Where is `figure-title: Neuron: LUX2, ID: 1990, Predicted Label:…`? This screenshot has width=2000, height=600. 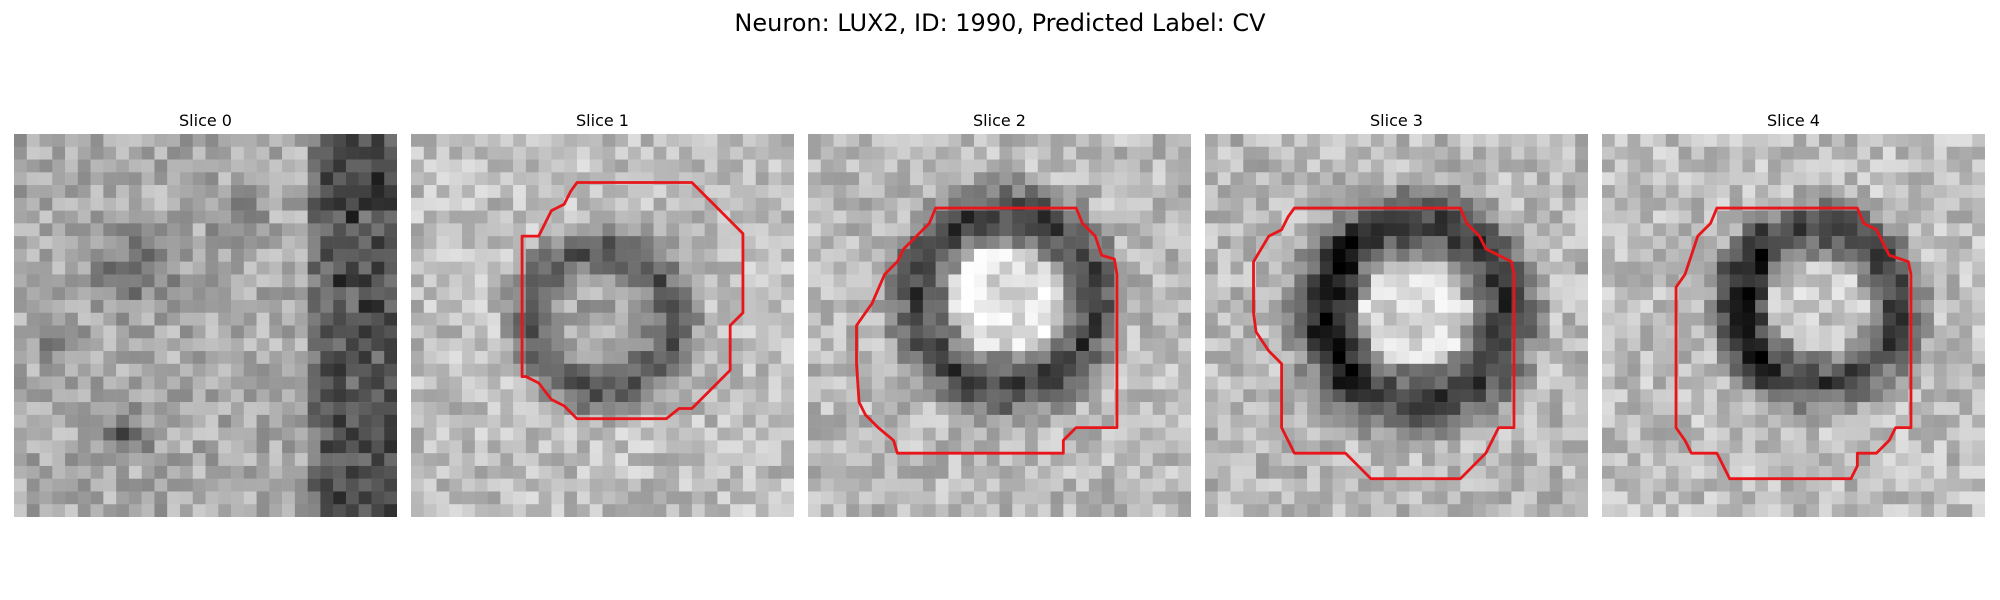
figure-title: Neuron: LUX2, ID: 1990, Predicted Label:… is located at coordinates (1000, 23).